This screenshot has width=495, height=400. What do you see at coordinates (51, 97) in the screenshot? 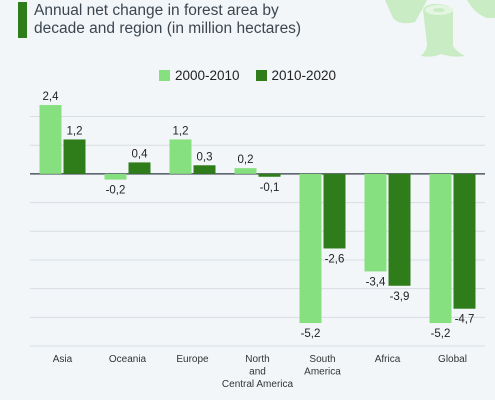
I see `data-label-series-1: 2,4` at bounding box center [51, 97].